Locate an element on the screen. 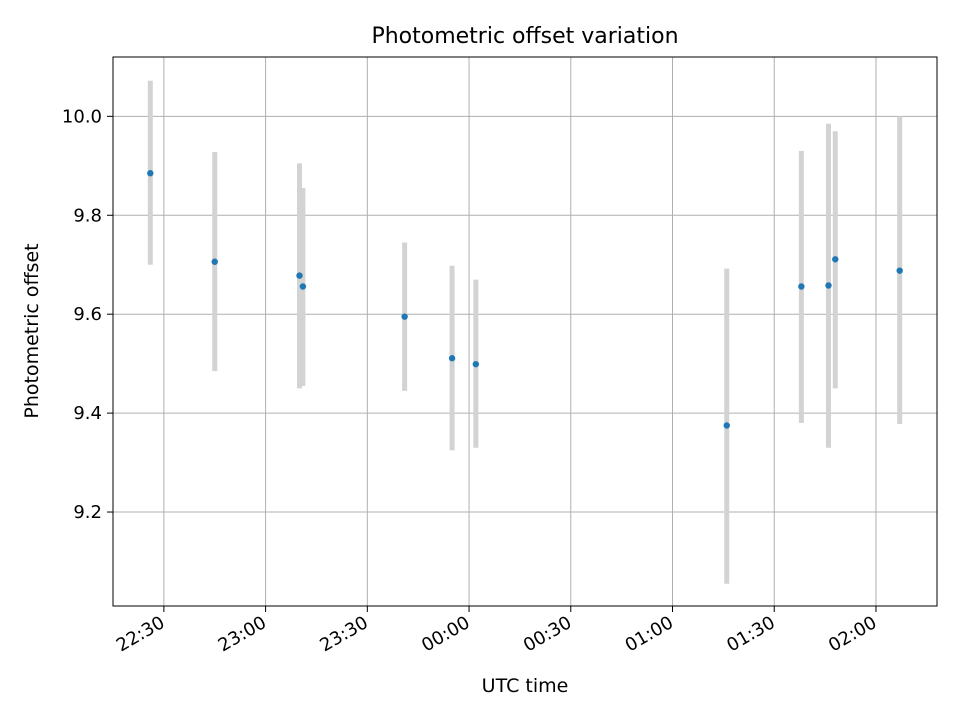  y-tick-label: 9.4 is located at coordinates (87, 413).